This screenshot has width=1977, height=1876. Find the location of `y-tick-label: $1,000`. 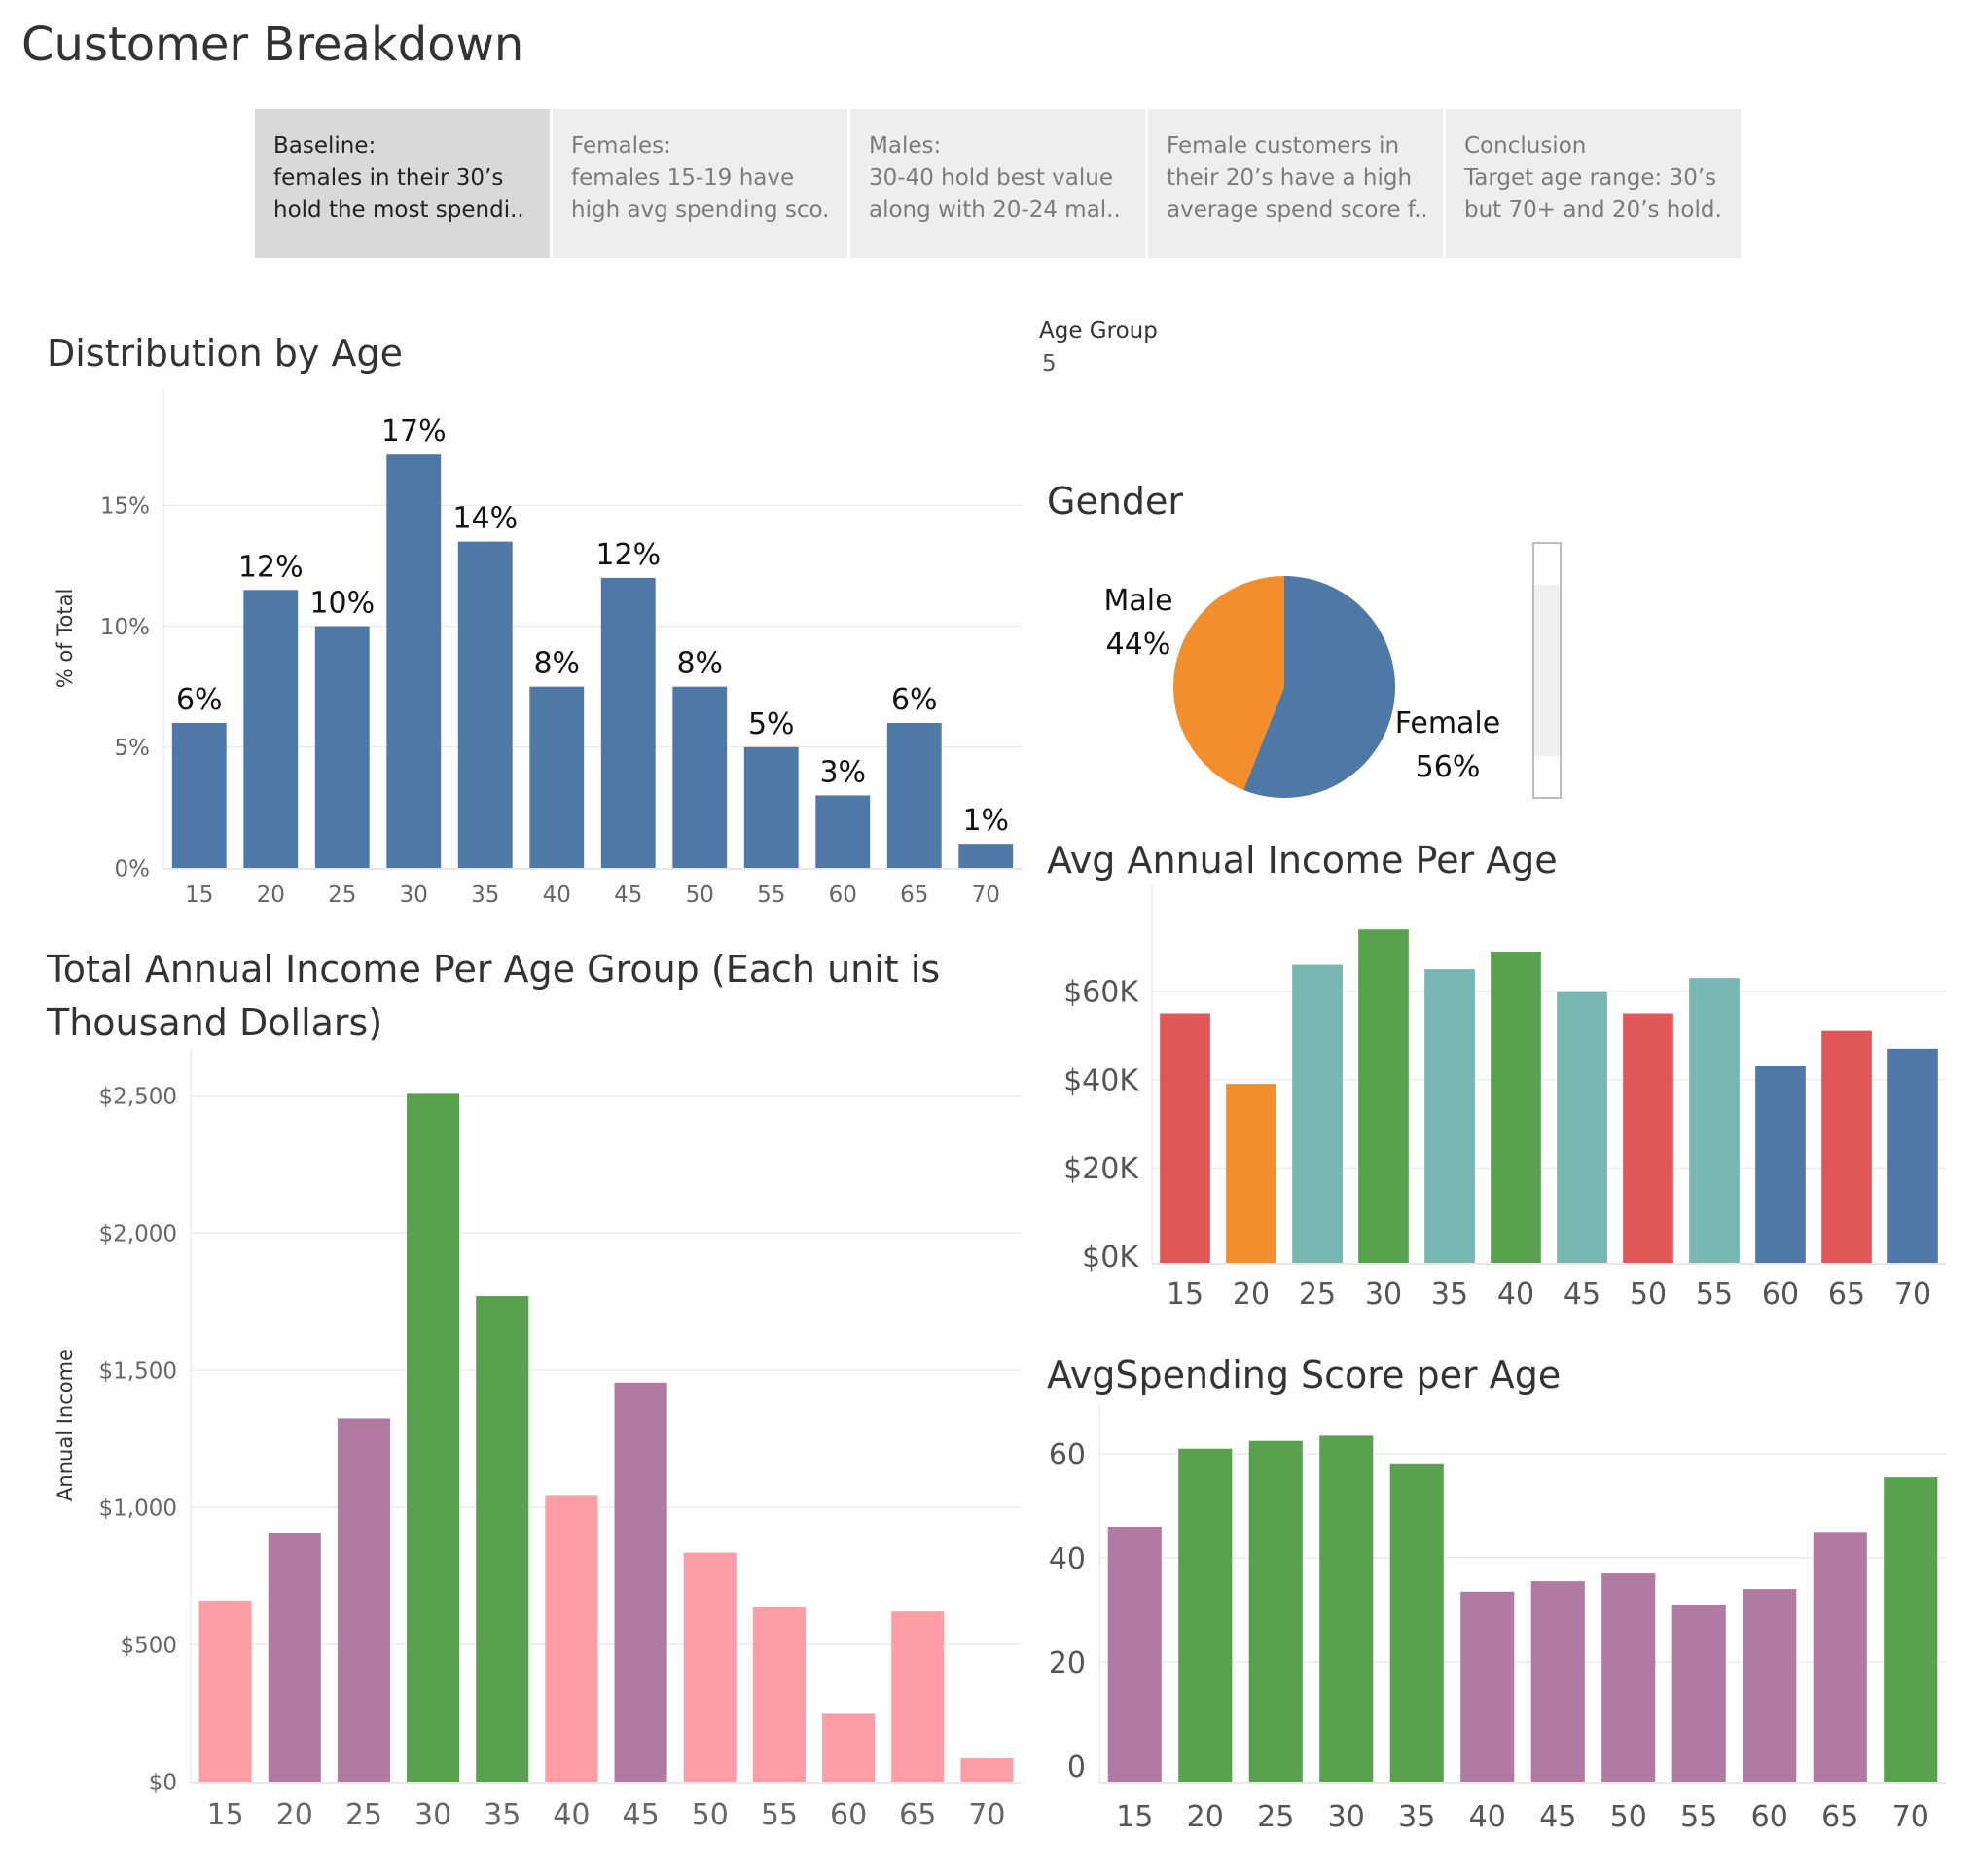

y-tick-label: $1,000 is located at coordinates (138, 1508).